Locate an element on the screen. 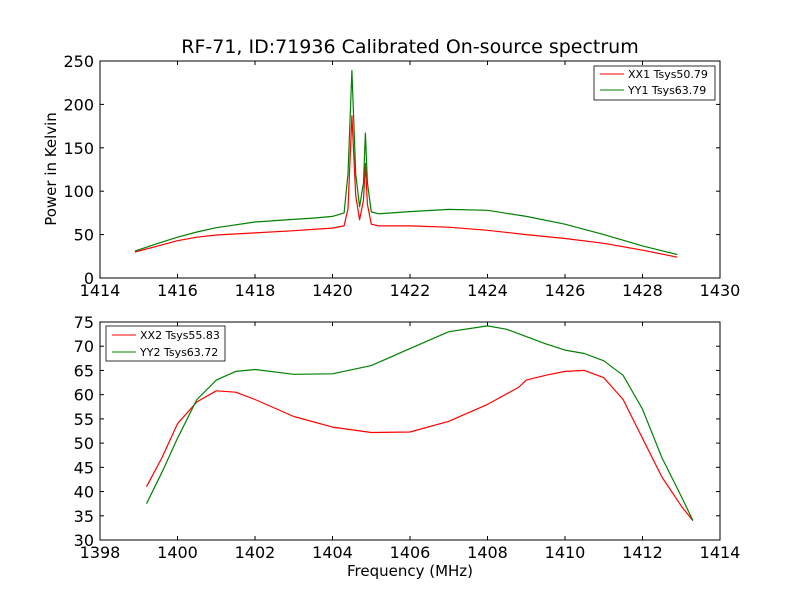 This screenshot has height=600, width=800. bottom-y-tick-label: 75 is located at coordinates (84, 322).